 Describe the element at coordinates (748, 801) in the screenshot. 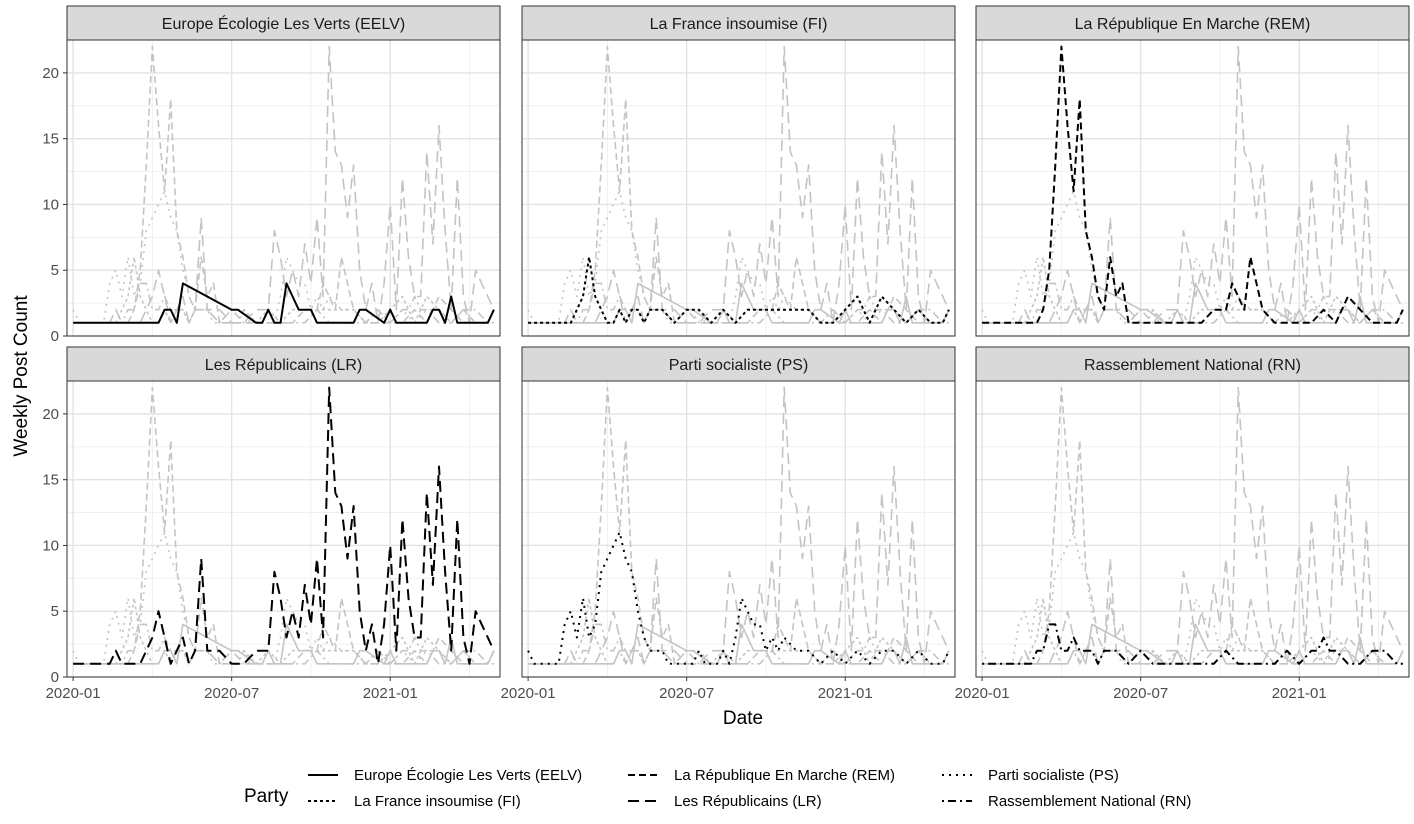

I see `legend-label: Les Républicains (LR)` at that location.